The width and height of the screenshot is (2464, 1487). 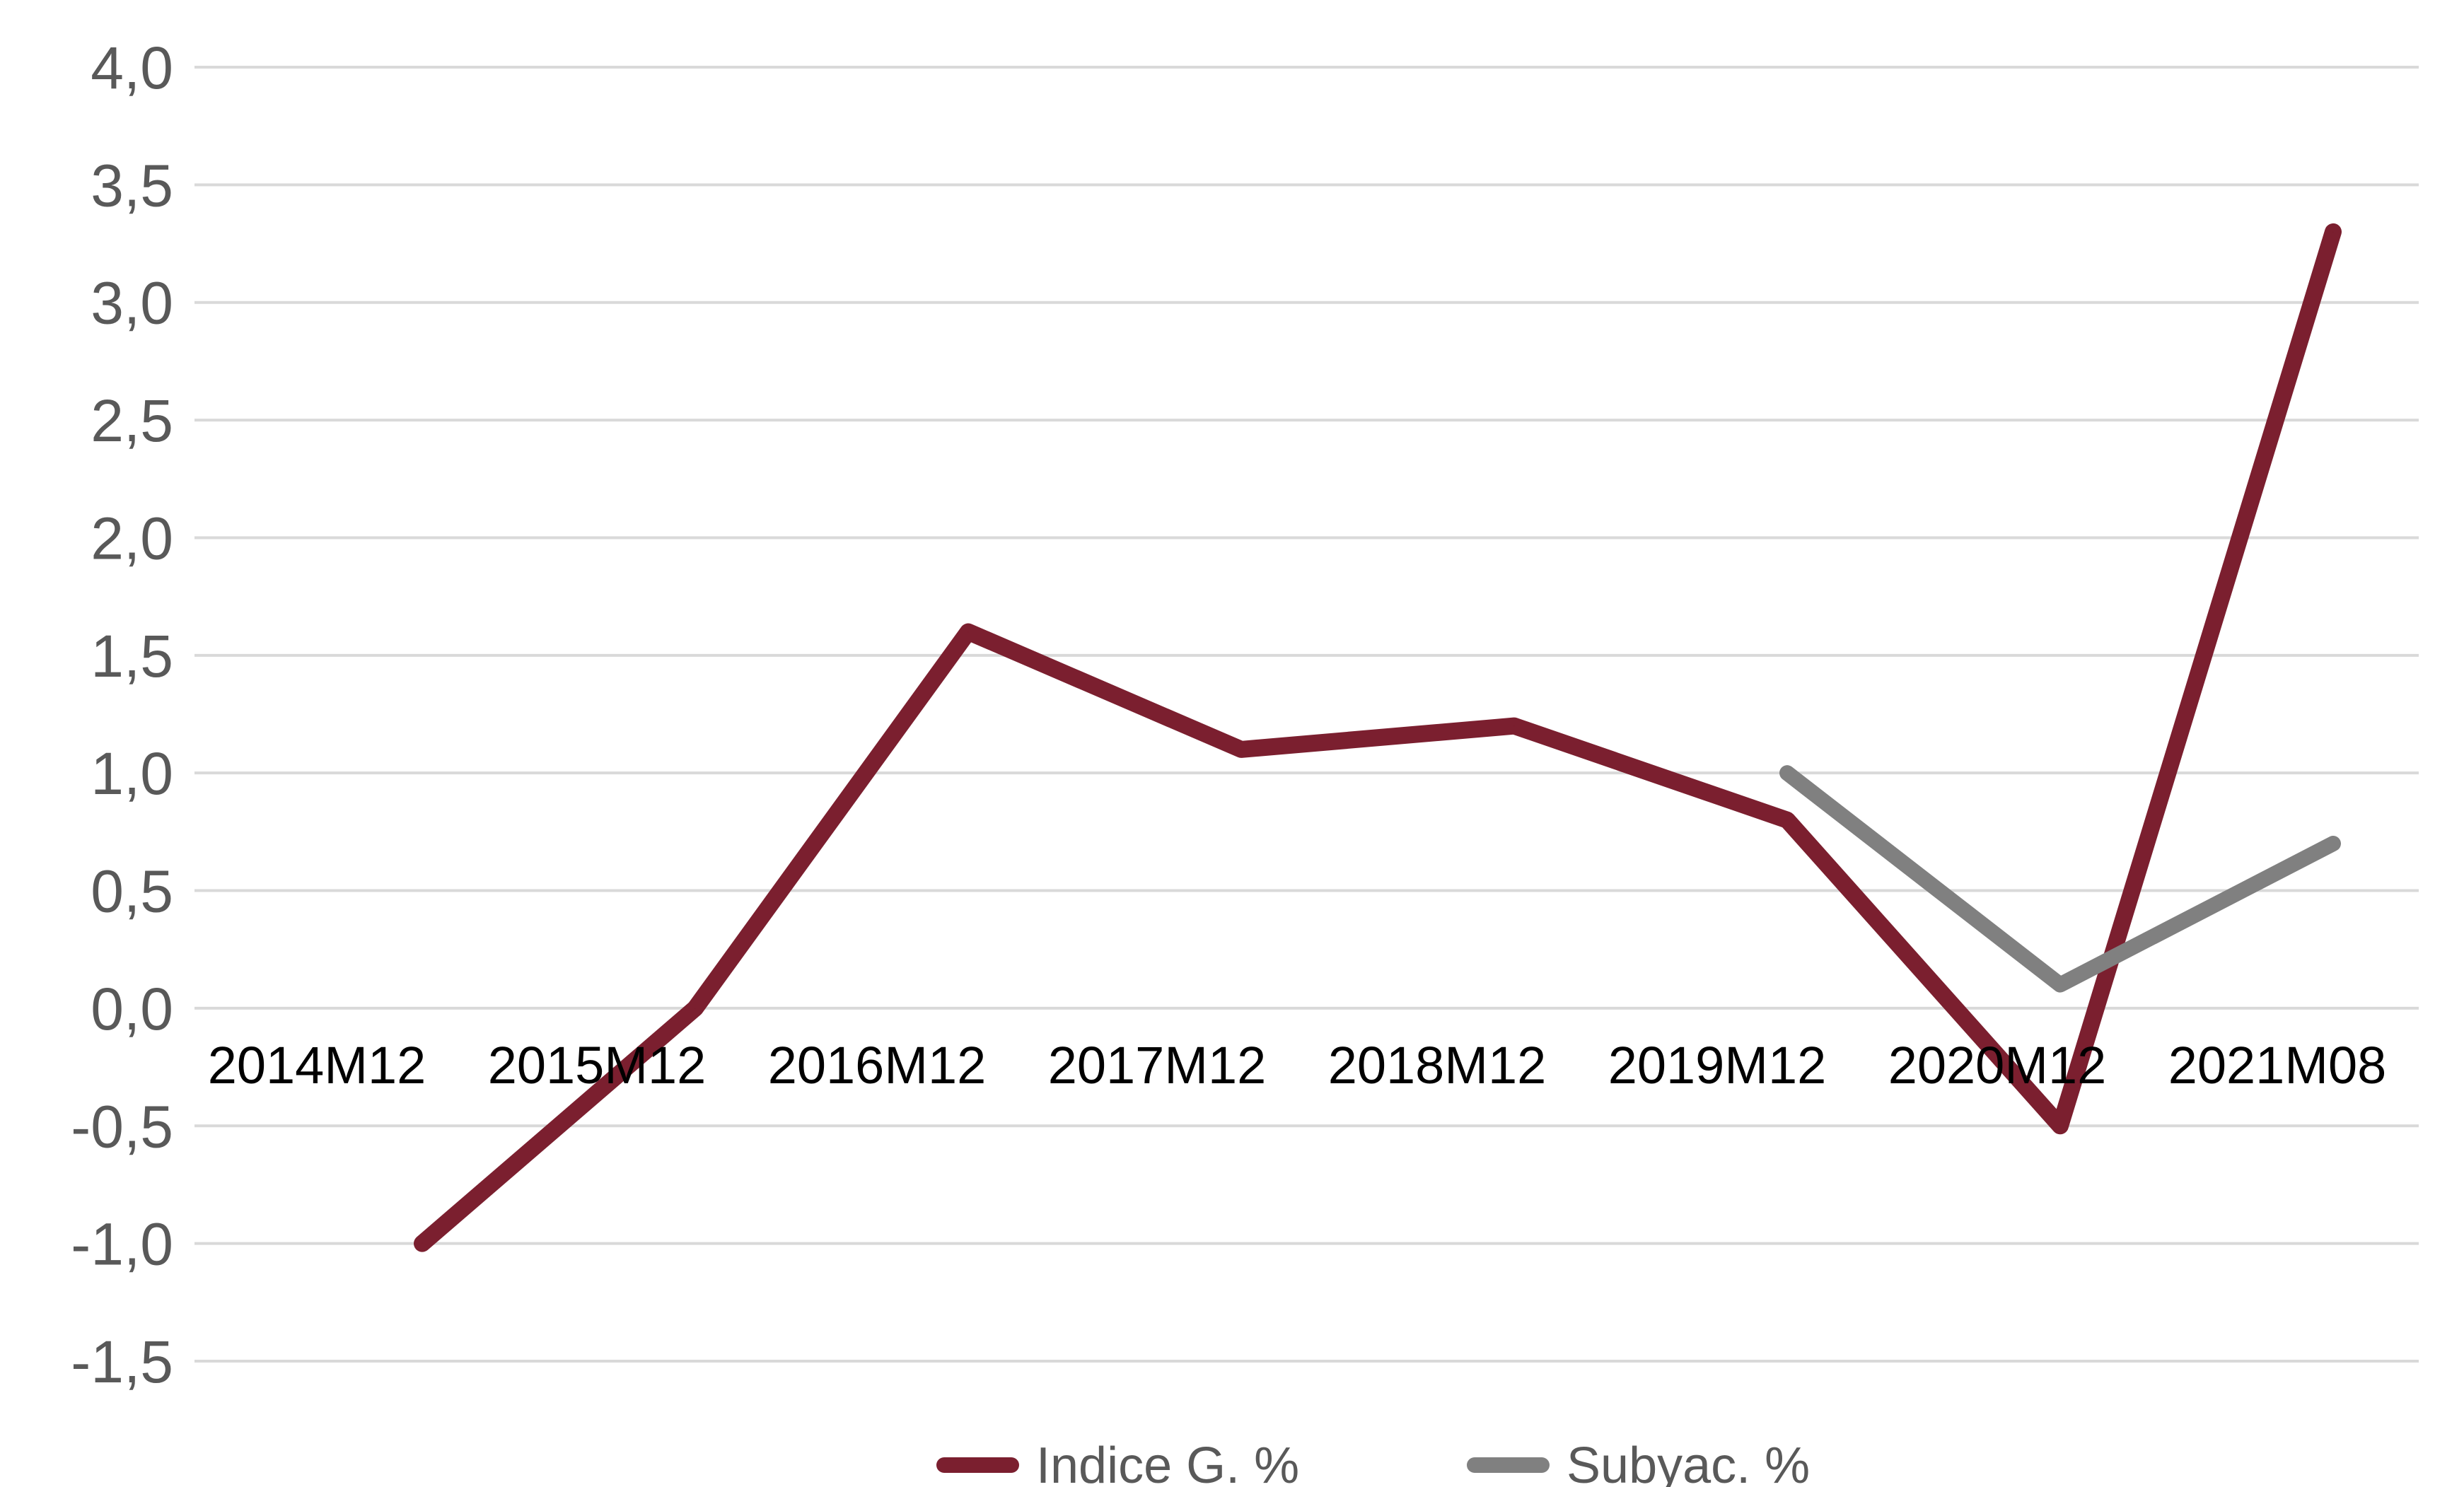 I want to click on y-tick-label: -1,0, so click(x=122, y=1244).